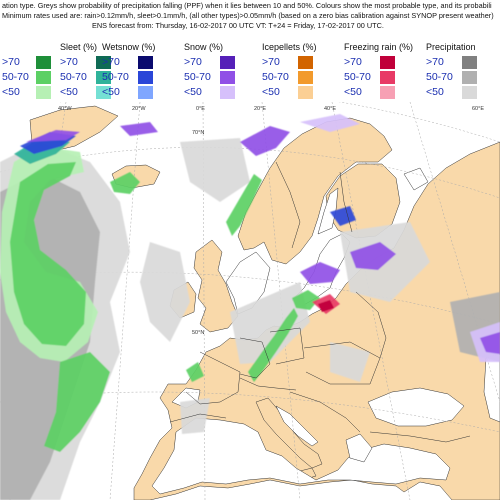  I want to click on legend-group-2: Wetsnow (%) >70 50-70 <50, so click(144, 71).